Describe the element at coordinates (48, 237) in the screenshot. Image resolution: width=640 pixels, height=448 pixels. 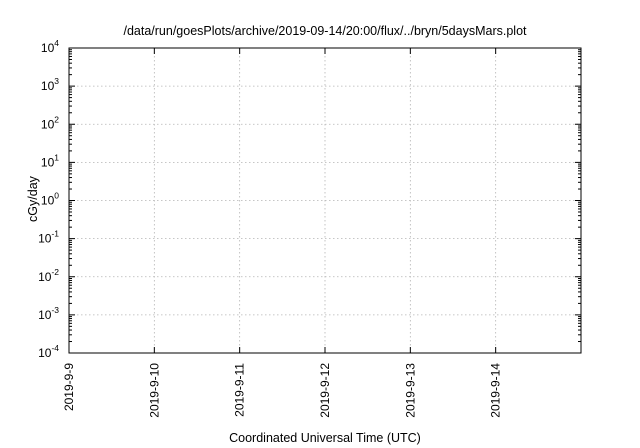
I see `y-tick-label: 10⁻¹` at that location.